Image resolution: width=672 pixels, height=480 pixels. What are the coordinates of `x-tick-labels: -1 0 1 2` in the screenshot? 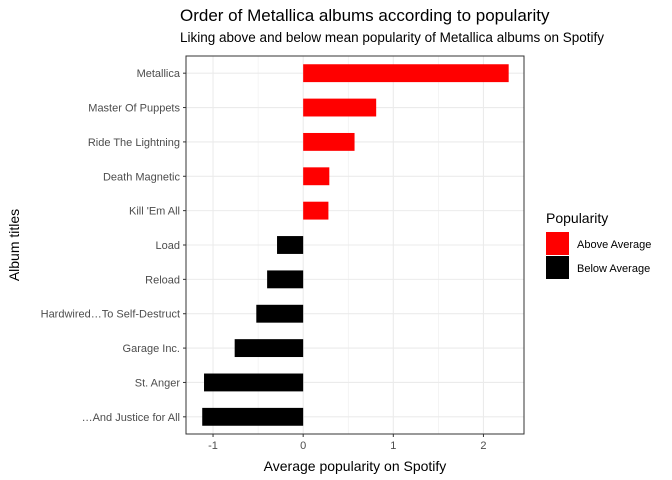 It's located at (347, 443).